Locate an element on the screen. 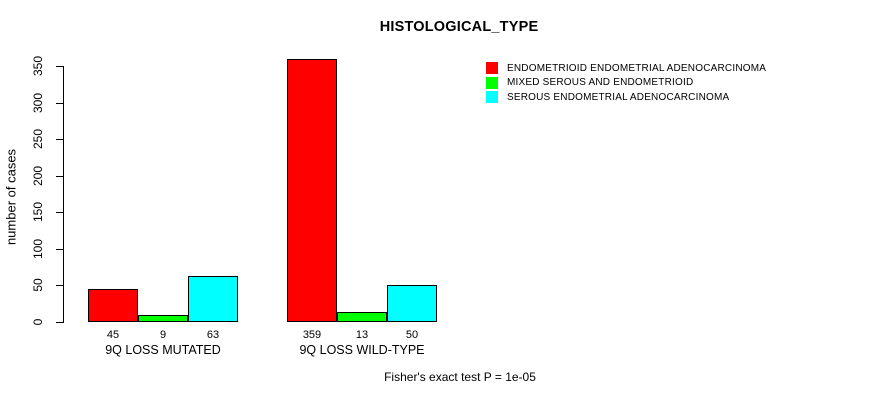 The width and height of the screenshot is (890, 400). x-category-label: 9Q LOSS MUTATED is located at coordinates (163, 350).